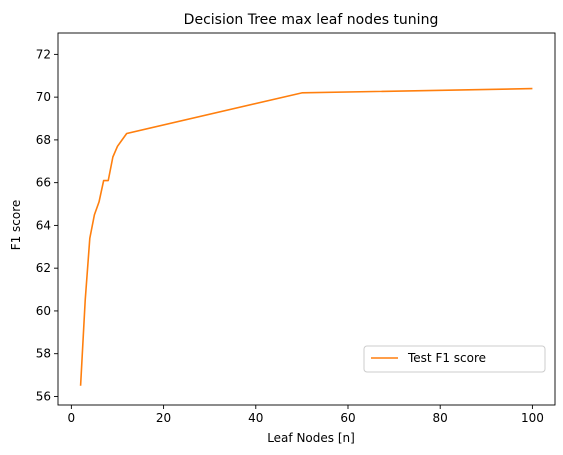  What do you see at coordinates (43, 396) in the screenshot?
I see `y-tick-label: 56` at bounding box center [43, 396].